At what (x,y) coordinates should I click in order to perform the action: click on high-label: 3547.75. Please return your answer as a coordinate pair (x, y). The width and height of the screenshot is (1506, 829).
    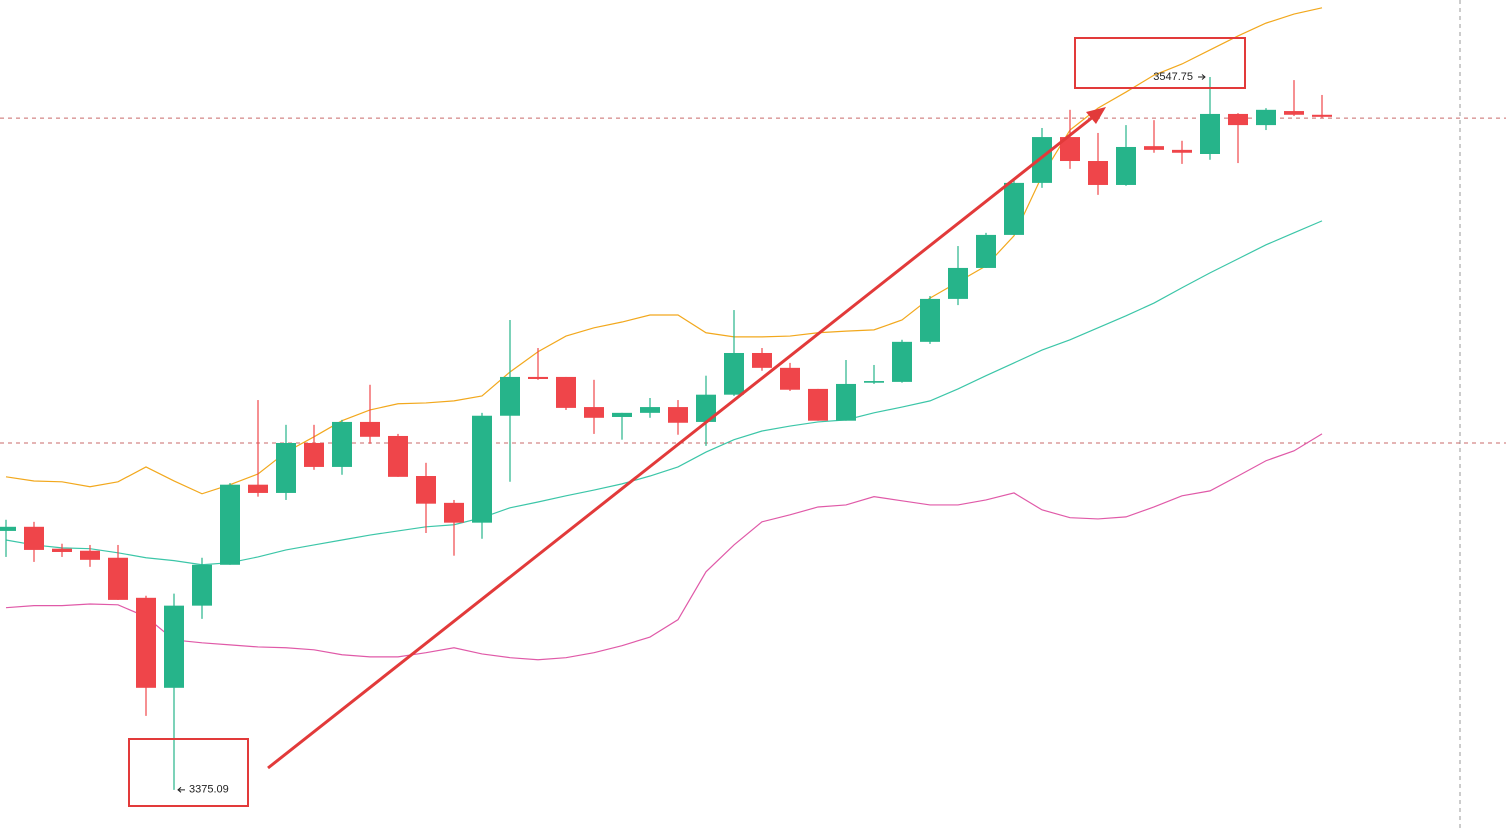
    Looking at the image, I should click on (1173, 77).